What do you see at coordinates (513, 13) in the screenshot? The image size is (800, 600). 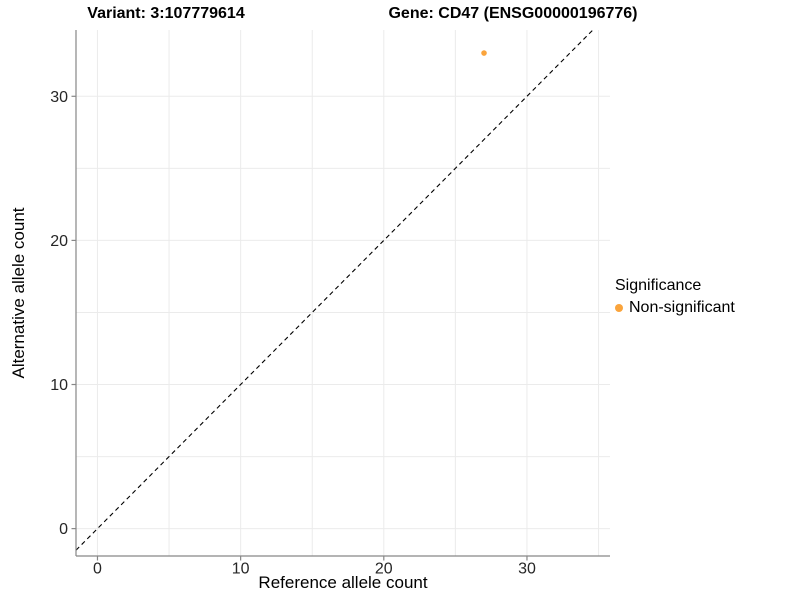 I see `plot-title-gene: Gene: CD47 (ENSG00000196776)` at bounding box center [513, 13].